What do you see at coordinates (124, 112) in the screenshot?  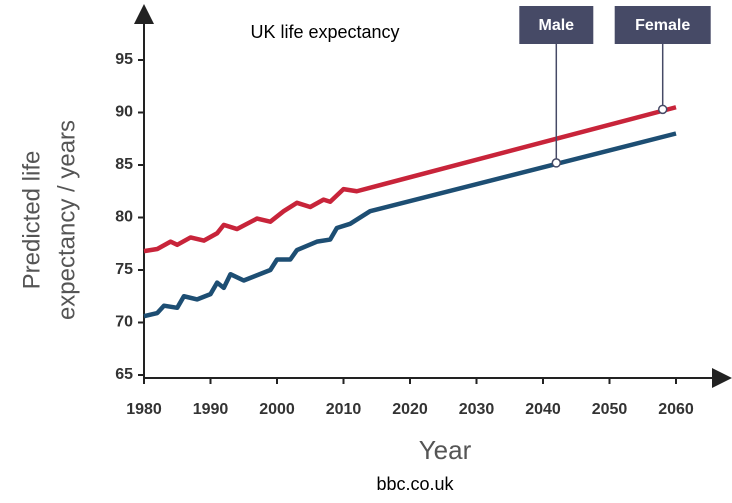 I see `y-tick-label: 90` at bounding box center [124, 112].